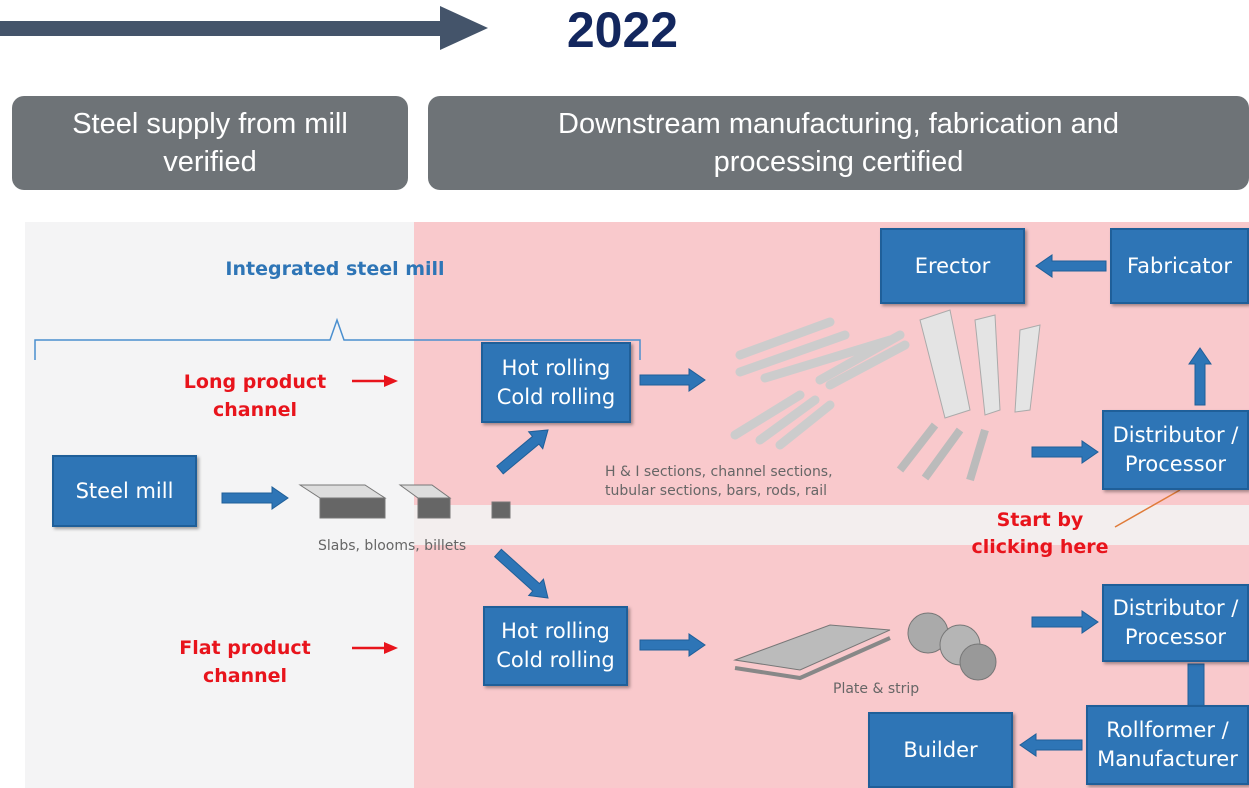 This screenshot has height=788, width=1249. What do you see at coordinates (245, 648) in the screenshot?
I see `label-line: Flat product` at bounding box center [245, 648].